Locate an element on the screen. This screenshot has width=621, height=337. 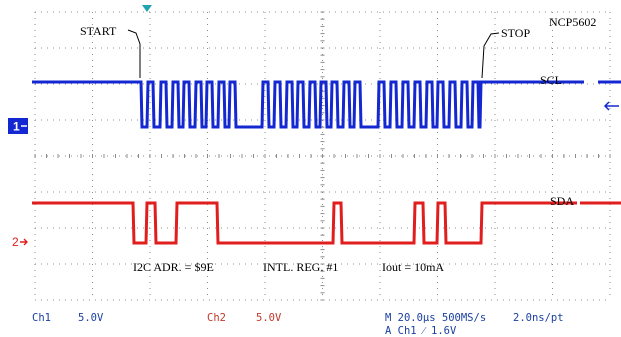
device-label: NCP5602 is located at coordinates (572, 22).